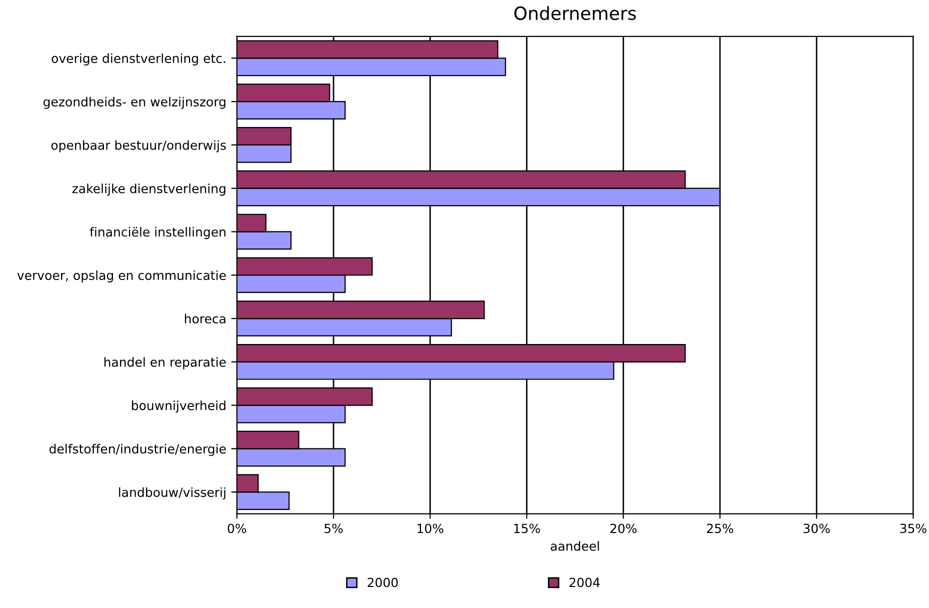 The height and width of the screenshot is (608, 929). Describe the element at coordinates (205, 319) in the screenshot. I see `y-tick-label: horeca` at that location.